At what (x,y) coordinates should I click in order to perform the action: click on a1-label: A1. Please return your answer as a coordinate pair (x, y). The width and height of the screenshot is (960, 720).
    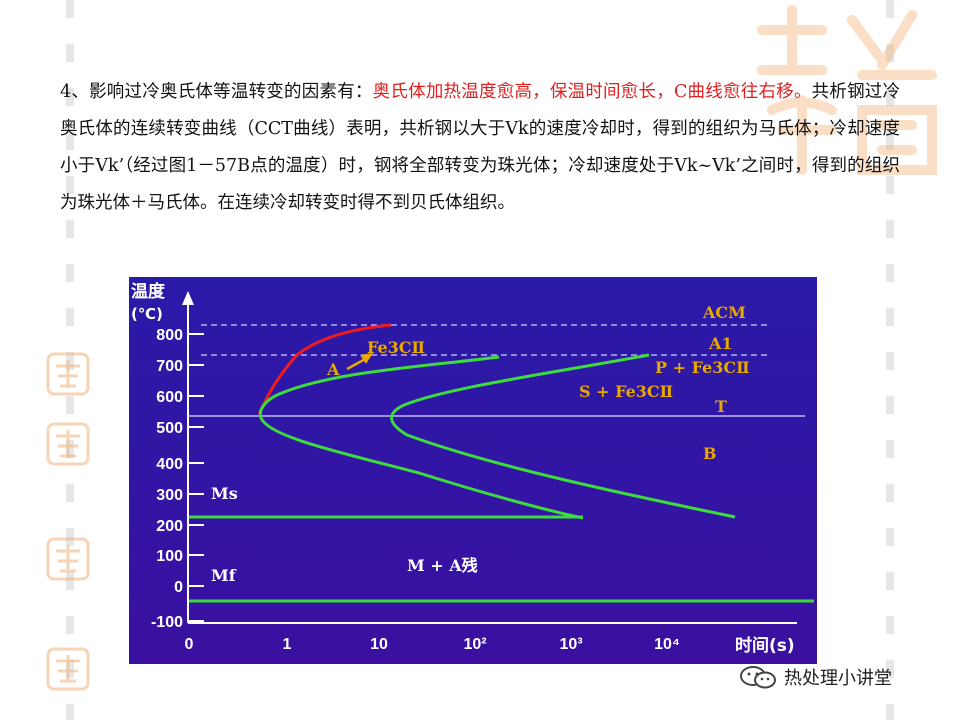
    Looking at the image, I should click on (720, 343).